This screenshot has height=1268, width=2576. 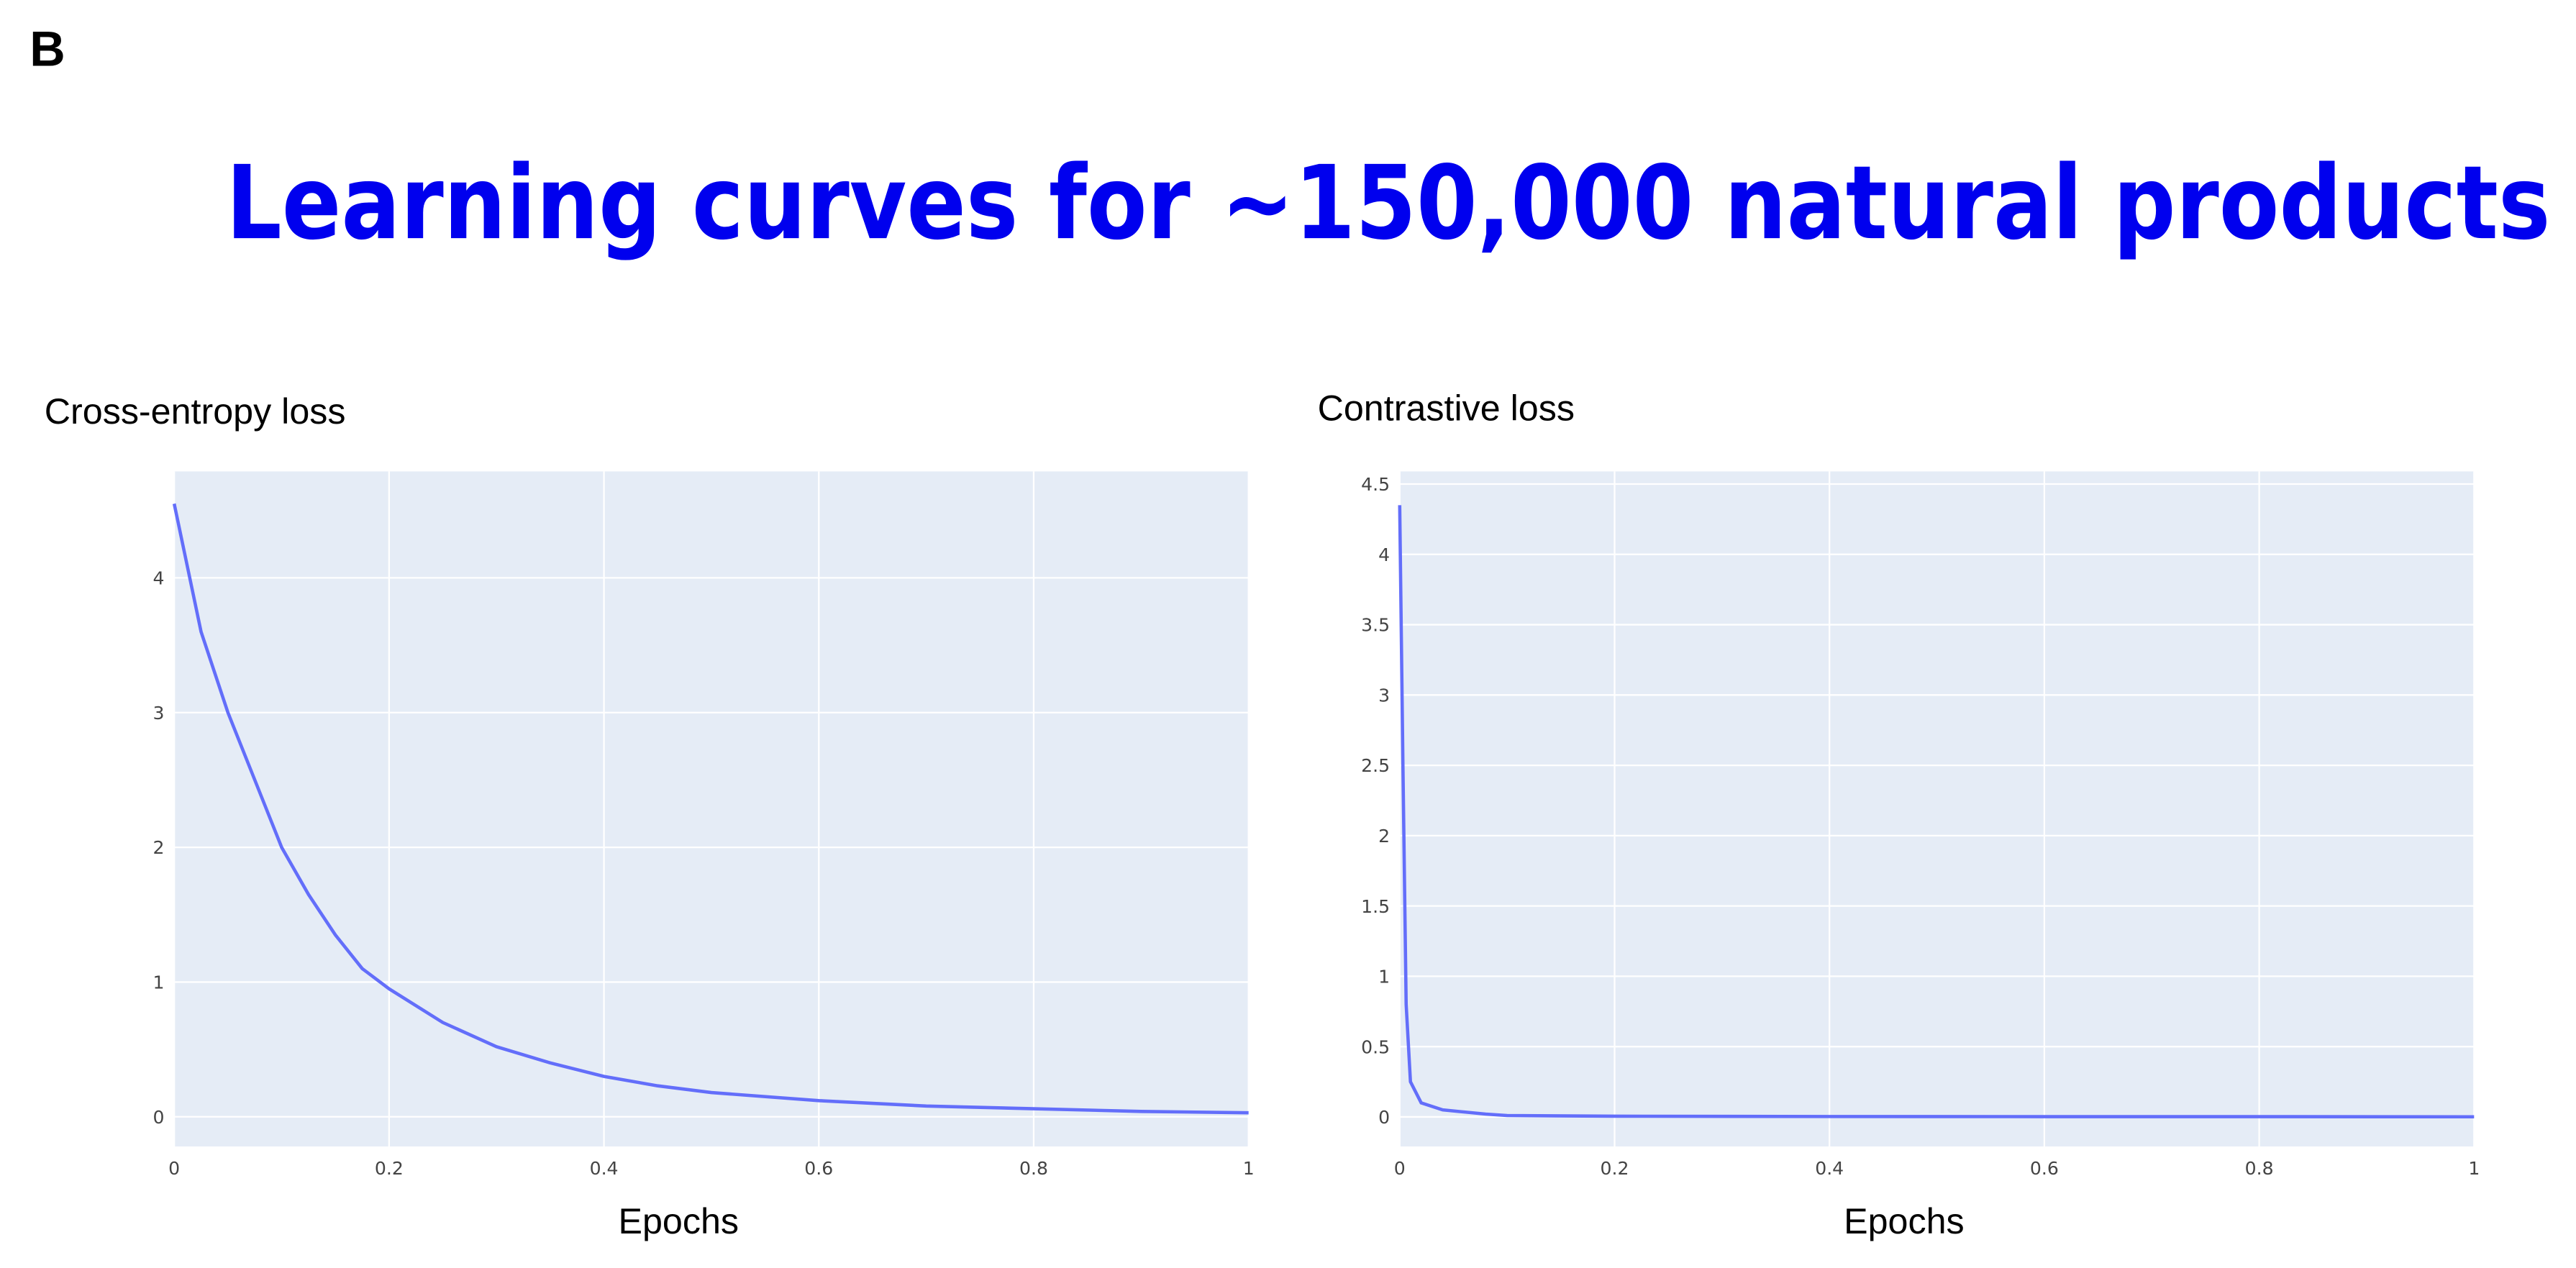 What do you see at coordinates (47, 48) in the screenshot?
I see `panel-label: B` at bounding box center [47, 48].